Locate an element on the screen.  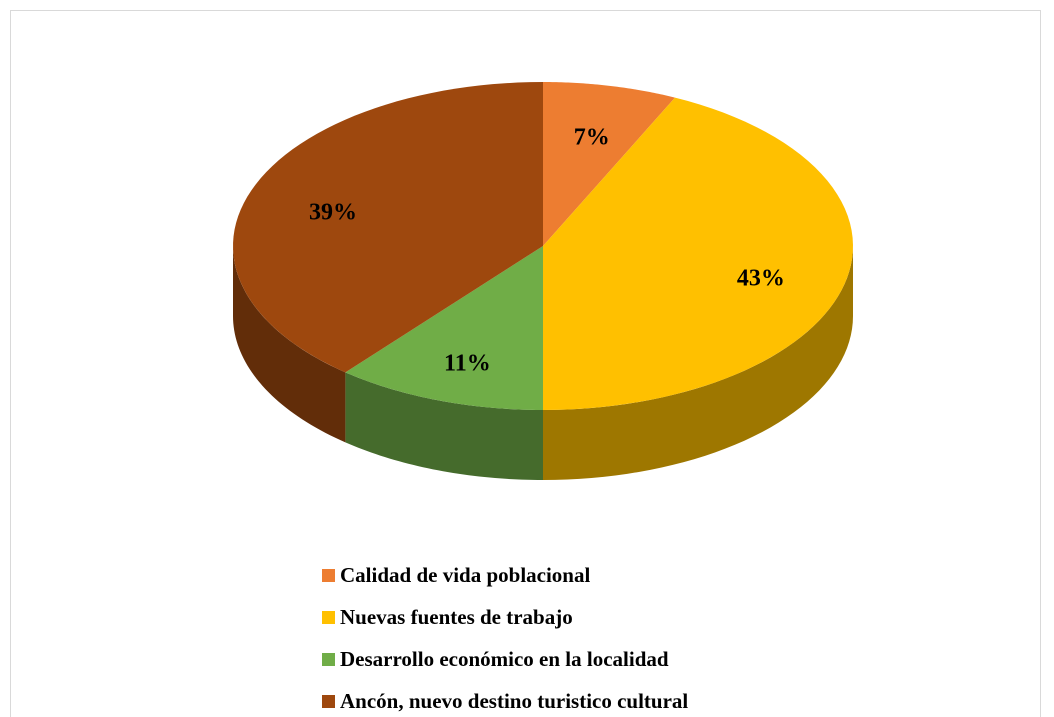
legend-label: Nuevas fuentes de trabajo is located at coordinates (456, 617).